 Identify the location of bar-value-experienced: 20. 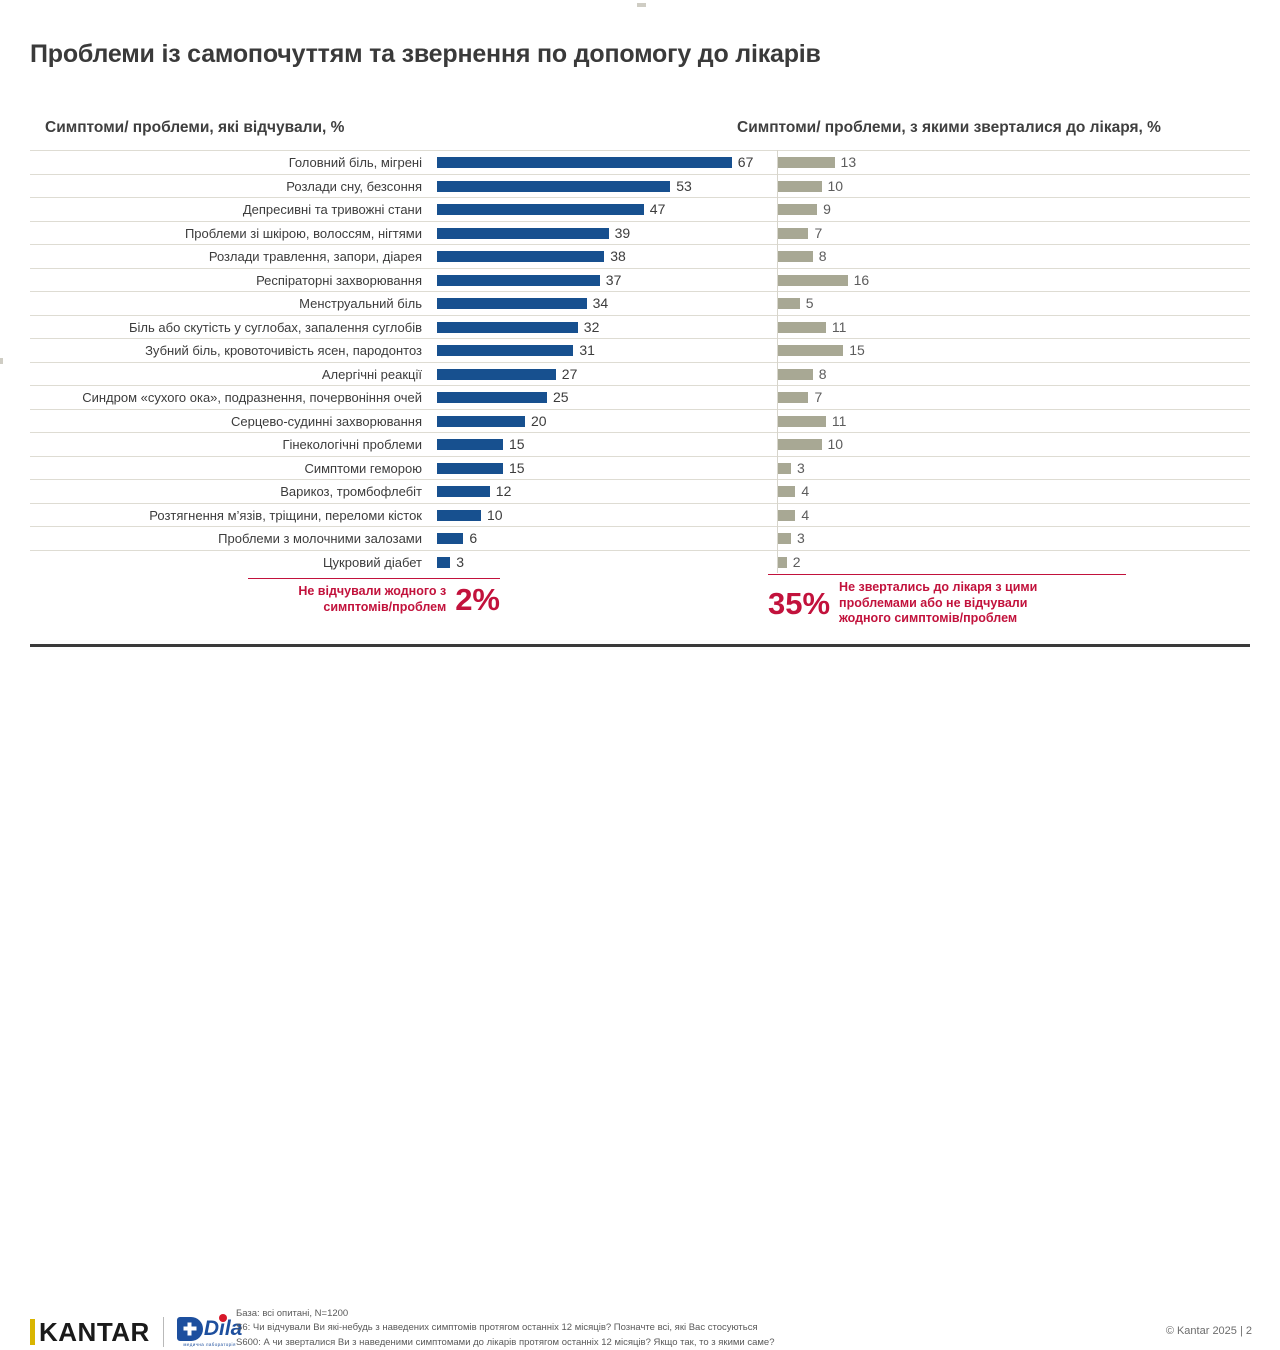
(539, 420).